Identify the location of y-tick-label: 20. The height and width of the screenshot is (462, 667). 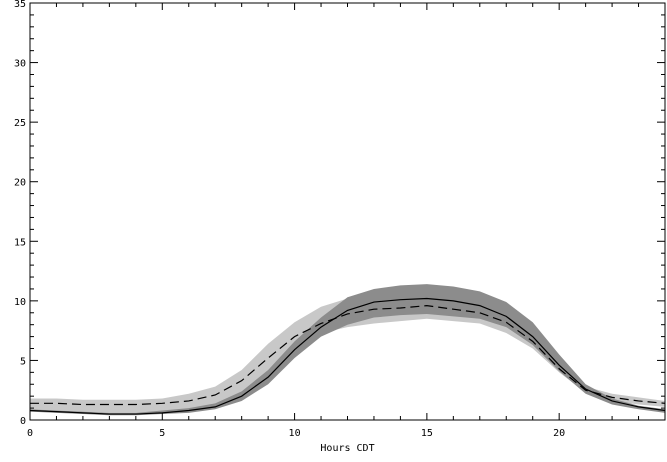
(20, 183).